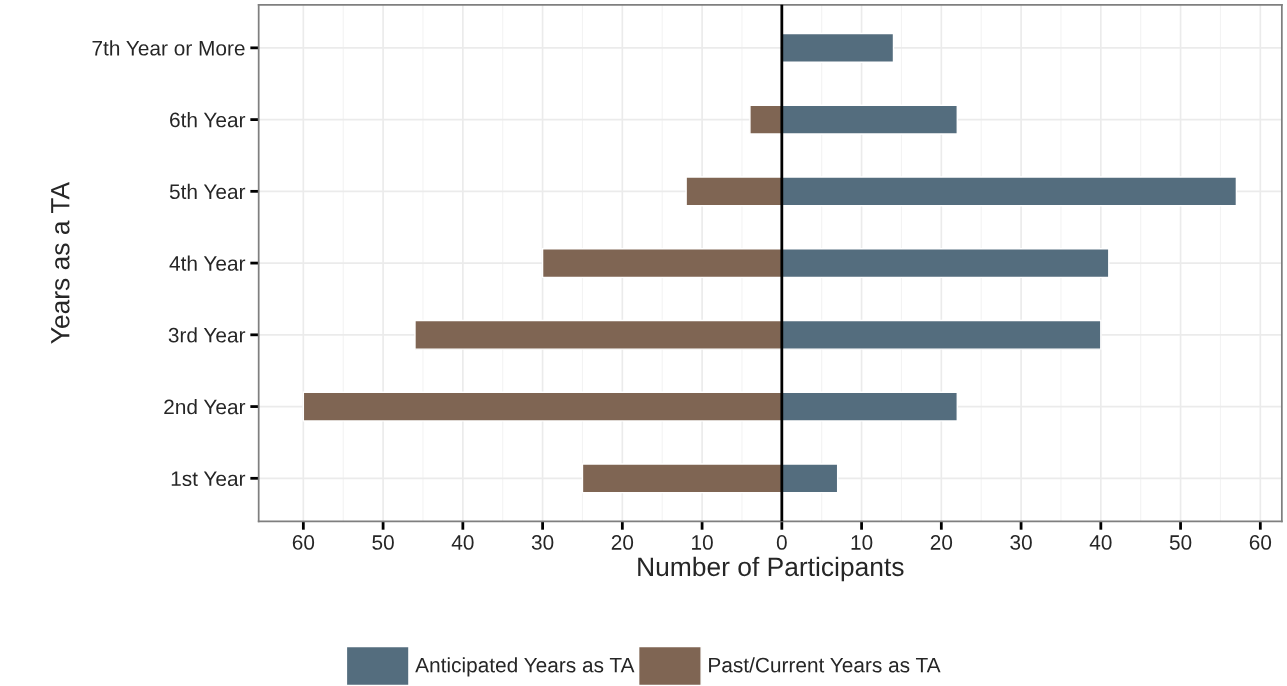  Describe the element at coordinates (207, 335) in the screenshot. I see `y-tick-label: 3rd Year` at that location.